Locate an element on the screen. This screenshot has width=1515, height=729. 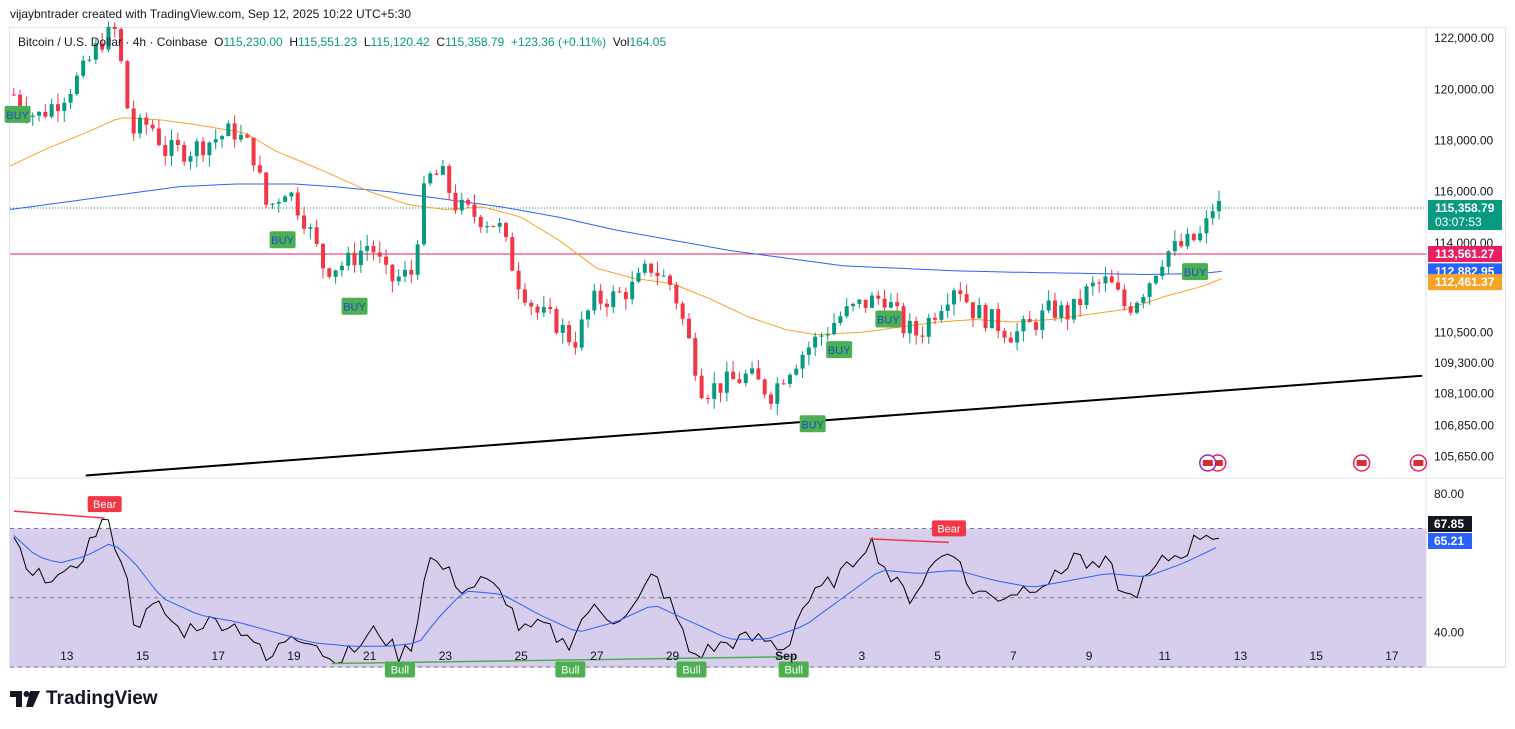
bear-divergence-badge: Bear is located at coordinates (104, 504).